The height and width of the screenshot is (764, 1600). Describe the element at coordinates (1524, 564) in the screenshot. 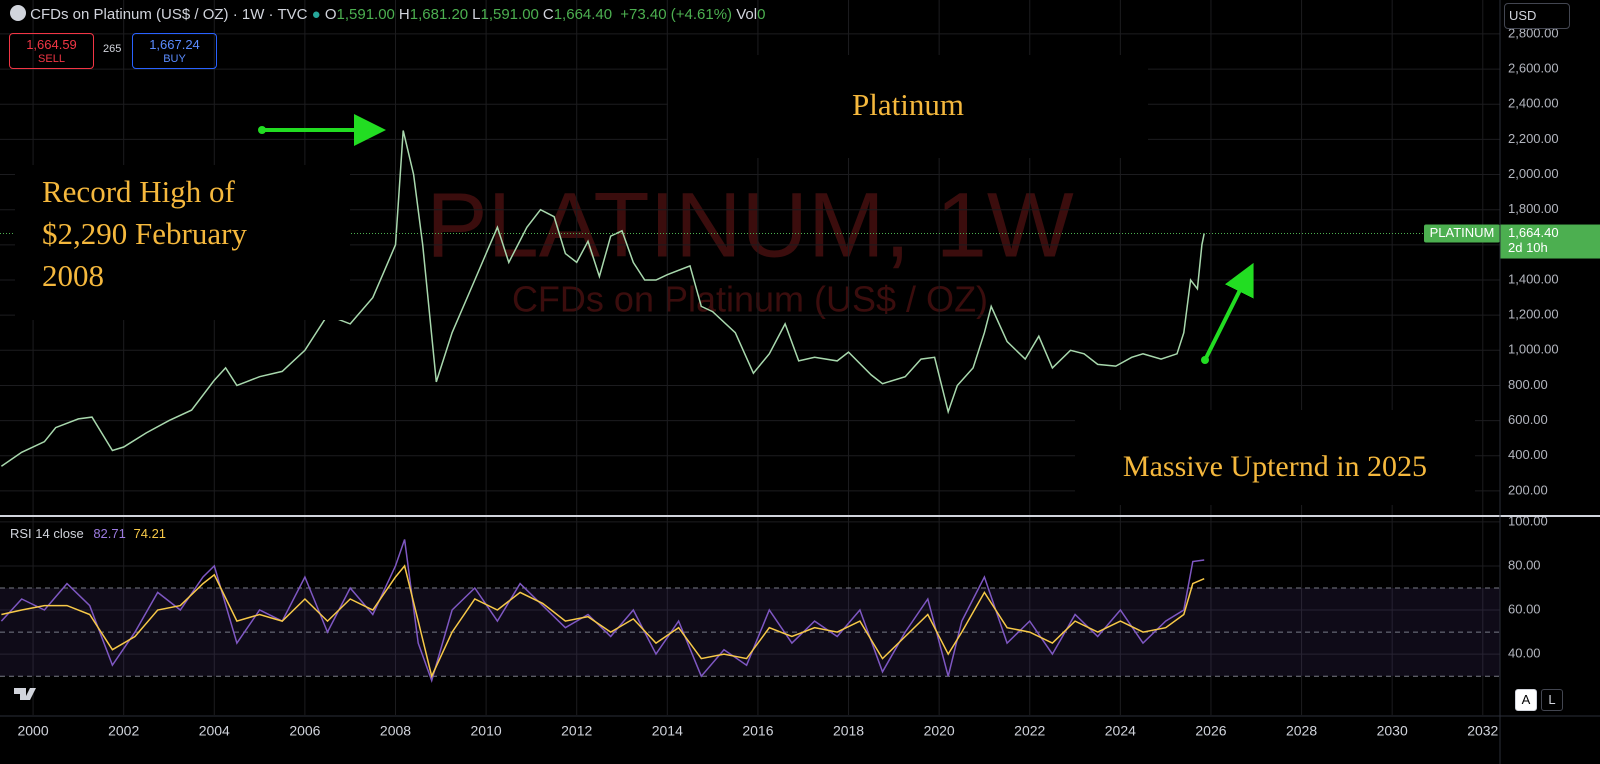

I see `y-tick-label: 80.00` at that location.